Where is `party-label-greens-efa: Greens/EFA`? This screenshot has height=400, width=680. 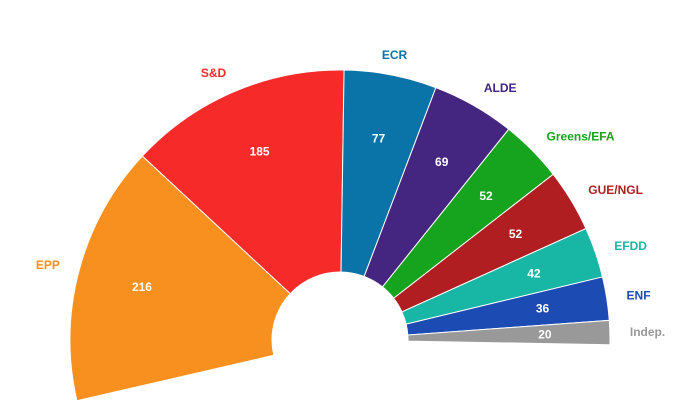 party-label-greens-efa: Greens/EFA is located at coordinates (581, 136).